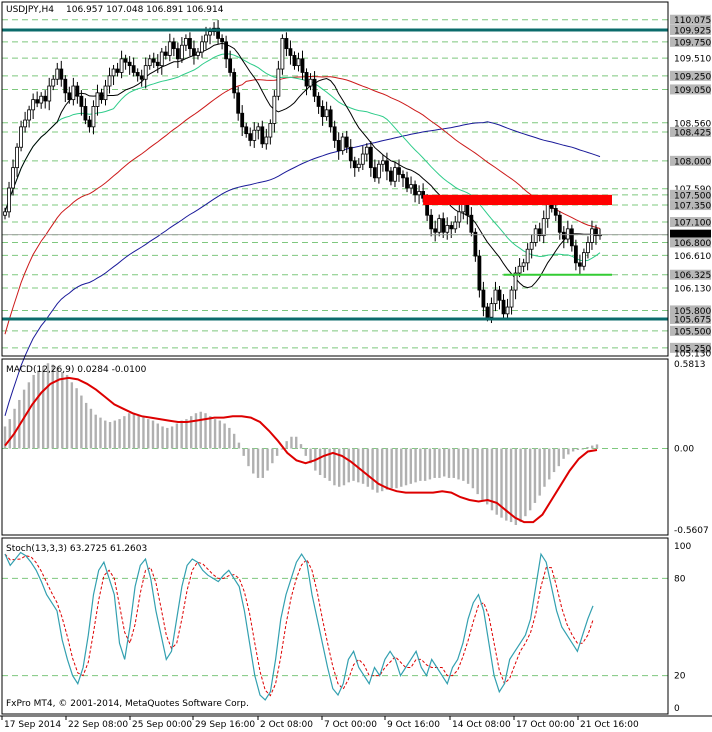  I want to click on price-axis-label: 106.610, so click(692, 257).